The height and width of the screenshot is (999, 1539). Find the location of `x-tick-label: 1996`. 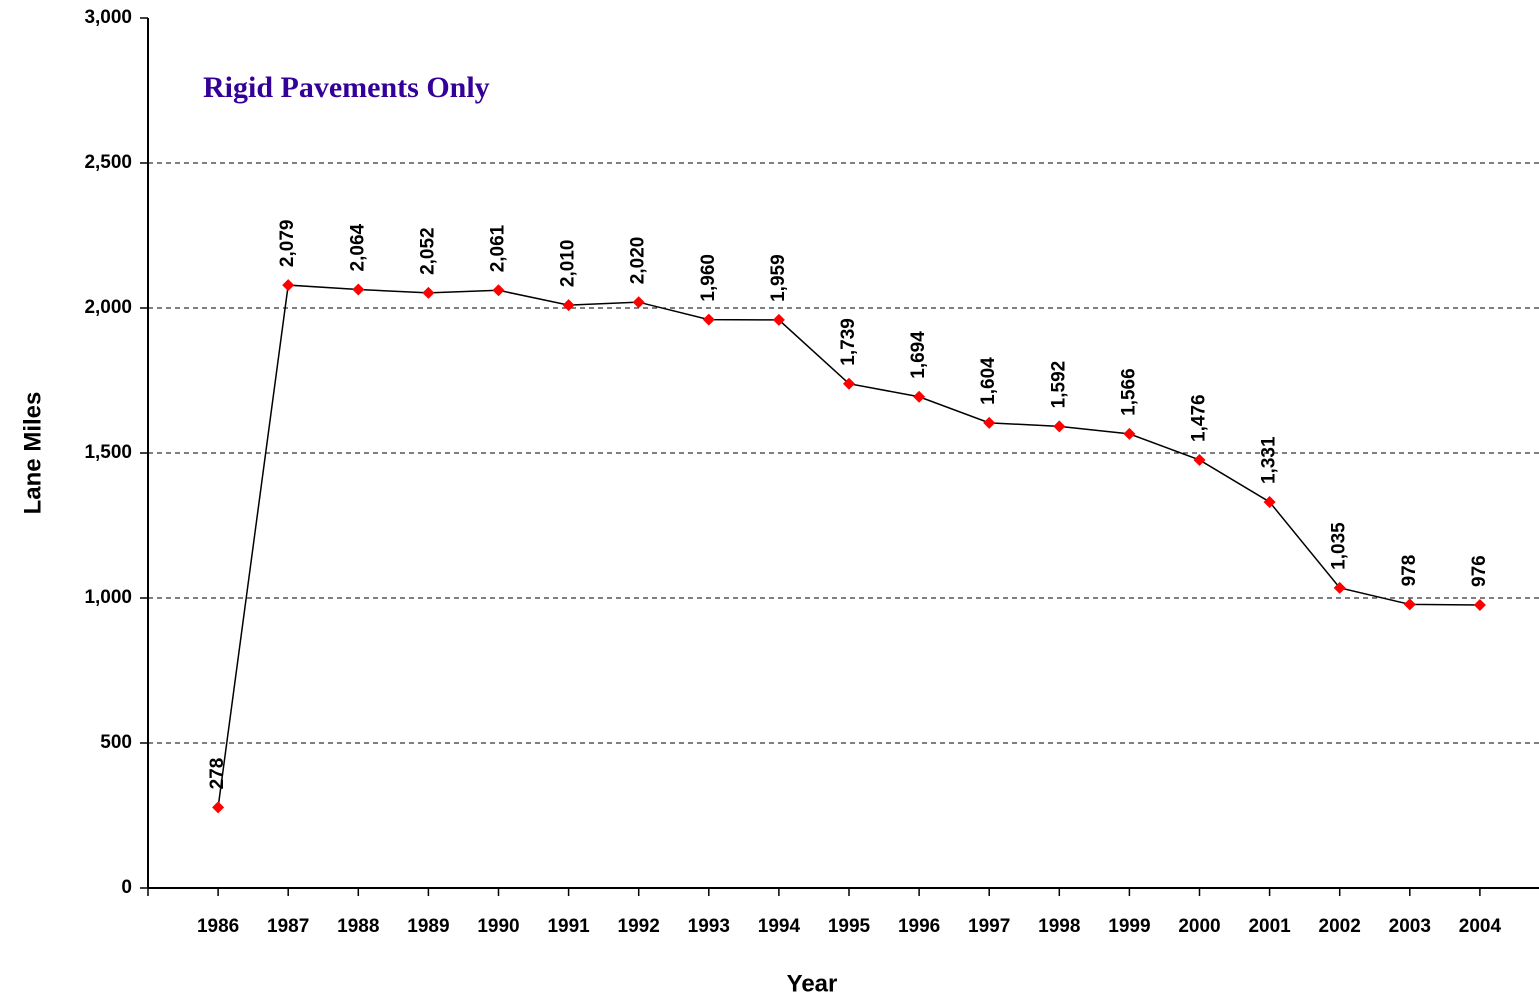

x-tick-label: 1996 is located at coordinates (919, 926).